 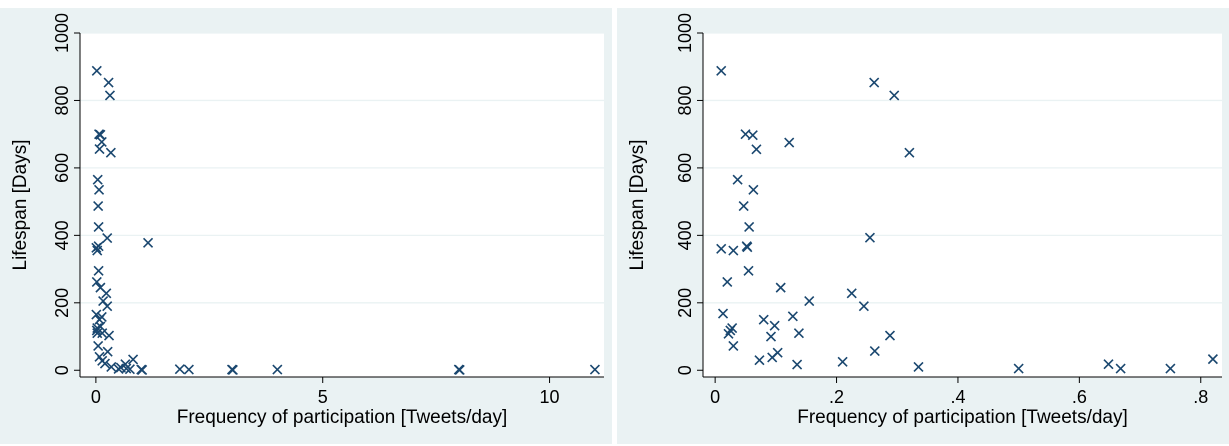 I want to click on x-tick-label: .2, so click(x=836, y=397).